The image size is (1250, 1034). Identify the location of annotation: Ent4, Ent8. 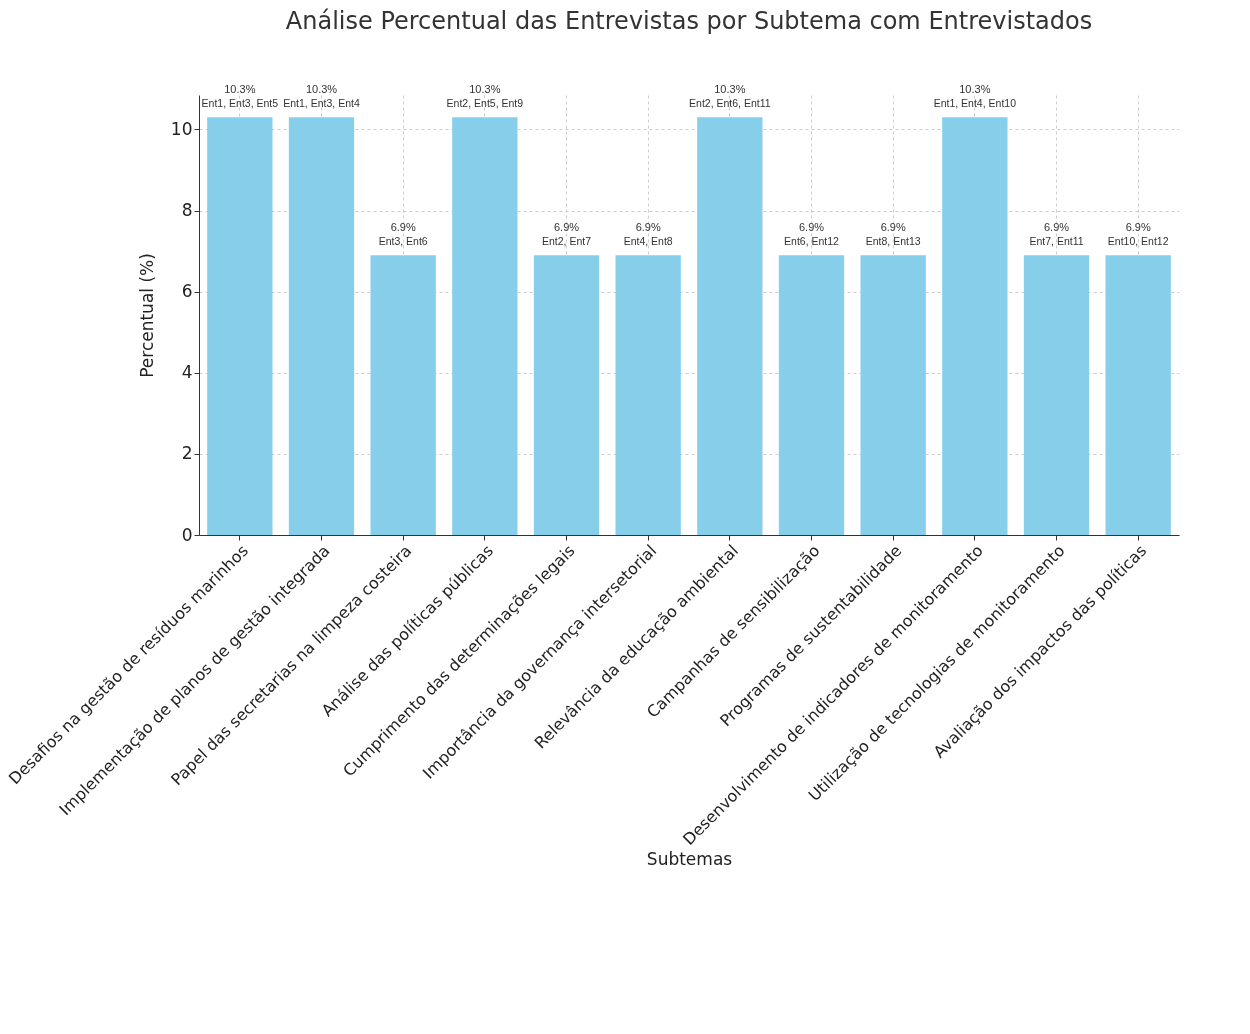
(648, 241).